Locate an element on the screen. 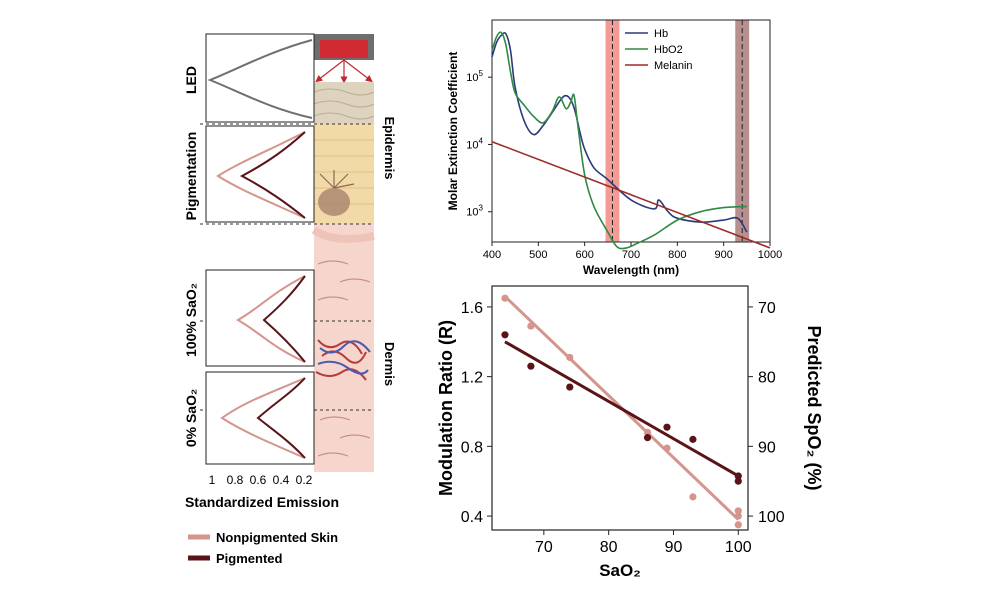 The image size is (1000, 600). legend-label-hbo2: HbO2 is located at coordinates (668, 50).